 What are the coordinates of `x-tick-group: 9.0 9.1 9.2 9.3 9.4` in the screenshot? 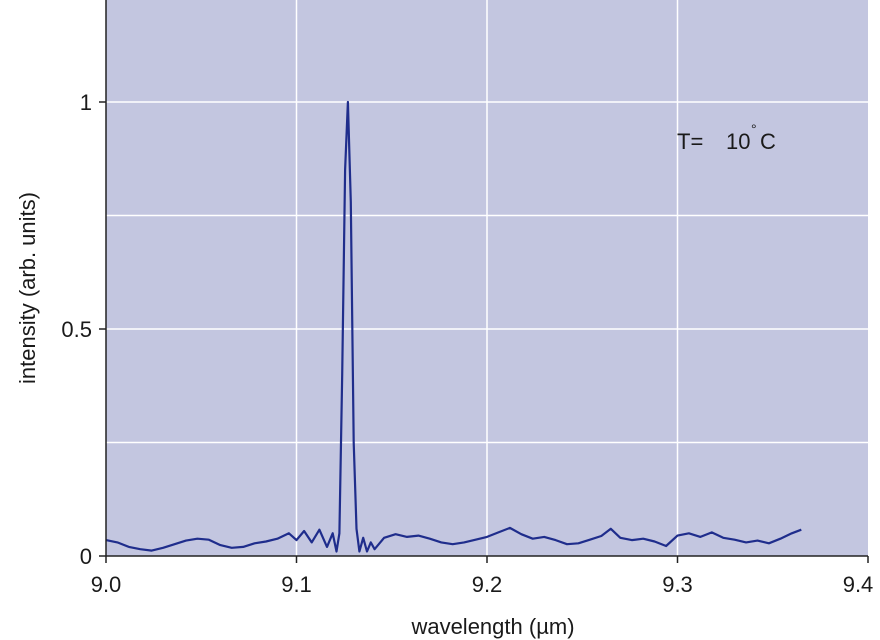 It's located at (482, 576).